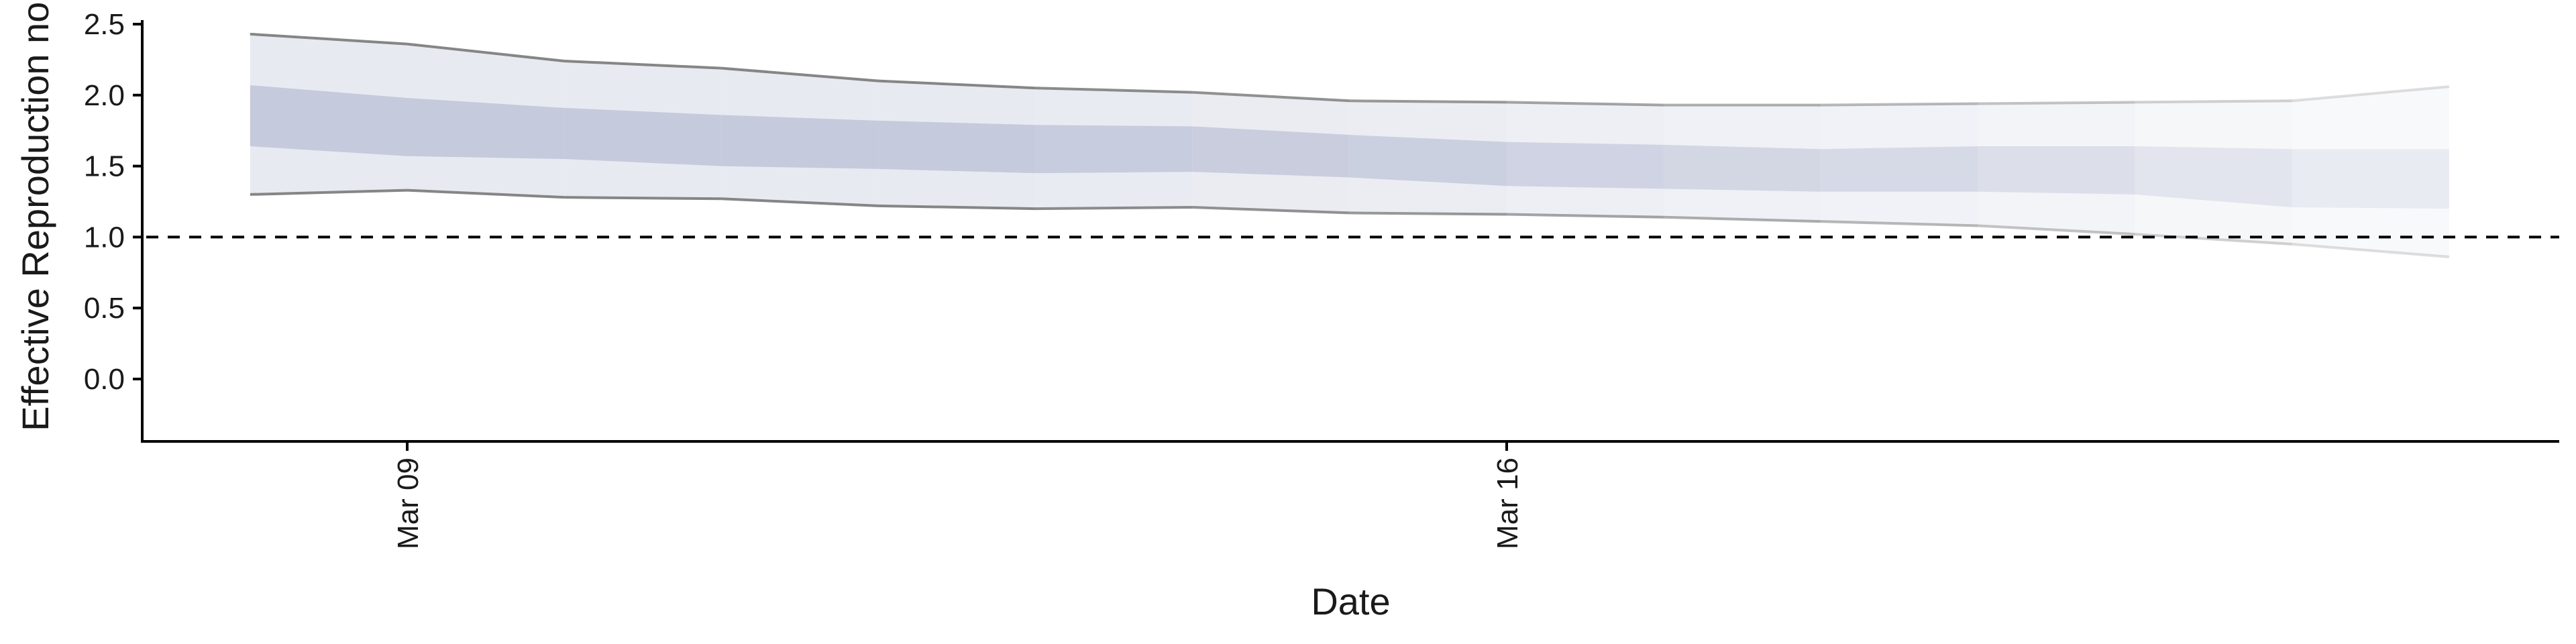 The width and height of the screenshot is (2576, 644). I want to click on y-axis-title: Effective Reproduction no., so click(35, 215).